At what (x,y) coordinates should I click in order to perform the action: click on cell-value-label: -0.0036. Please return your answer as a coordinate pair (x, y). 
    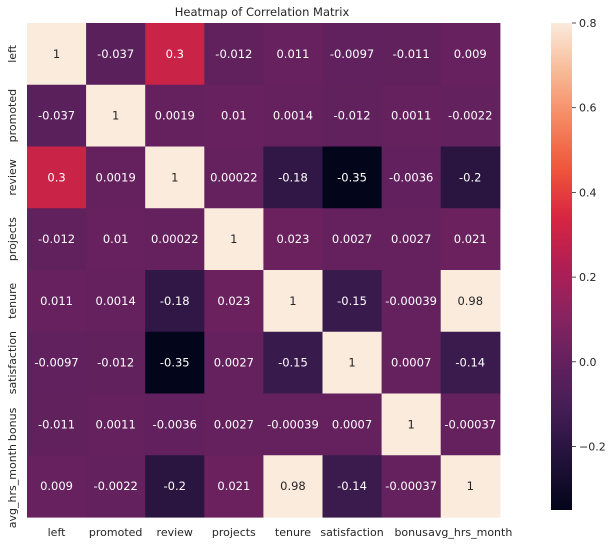
    Looking at the image, I should click on (175, 424).